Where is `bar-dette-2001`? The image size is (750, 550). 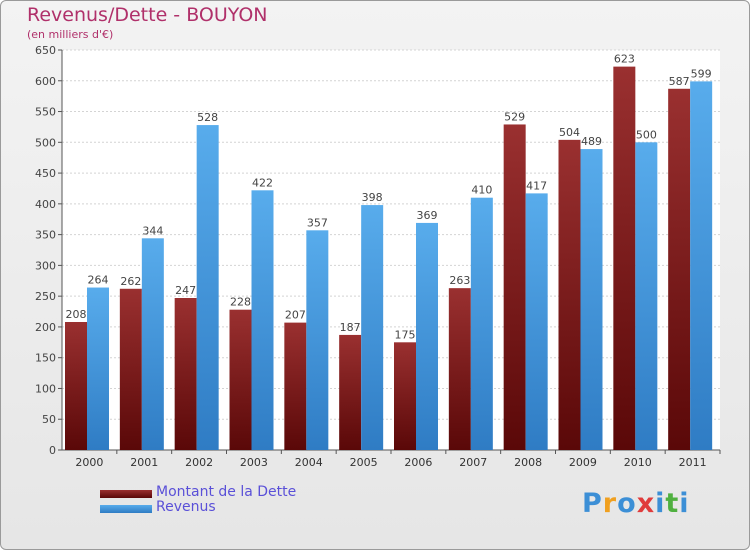 bar-dette-2001 is located at coordinates (130, 369).